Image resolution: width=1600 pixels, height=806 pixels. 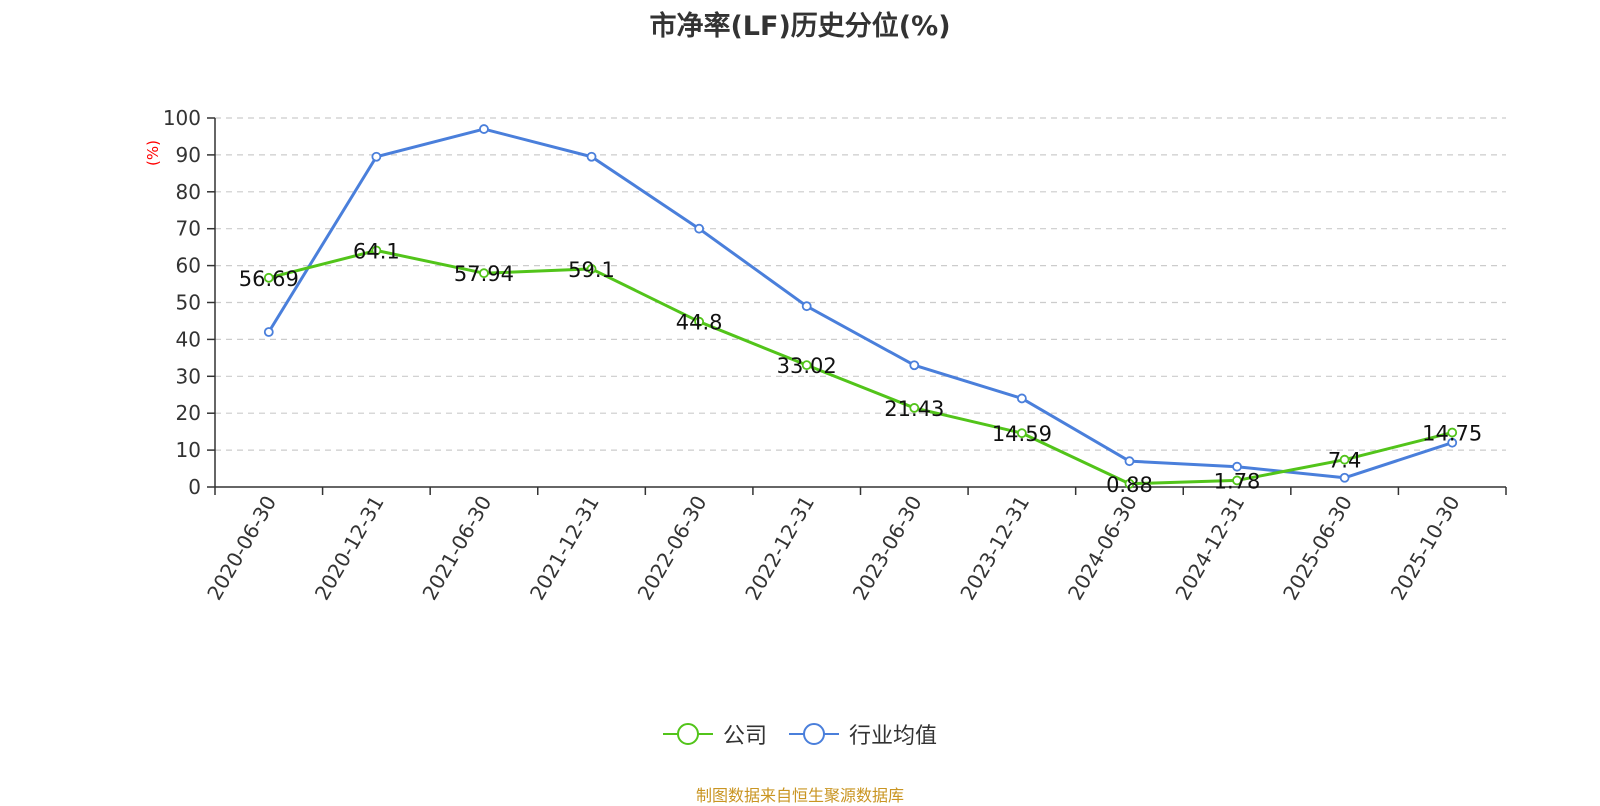 What do you see at coordinates (1102, 548) in the screenshot?
I see `x-tick-label: 2024-06-30` at bounding box center [1102, 548].